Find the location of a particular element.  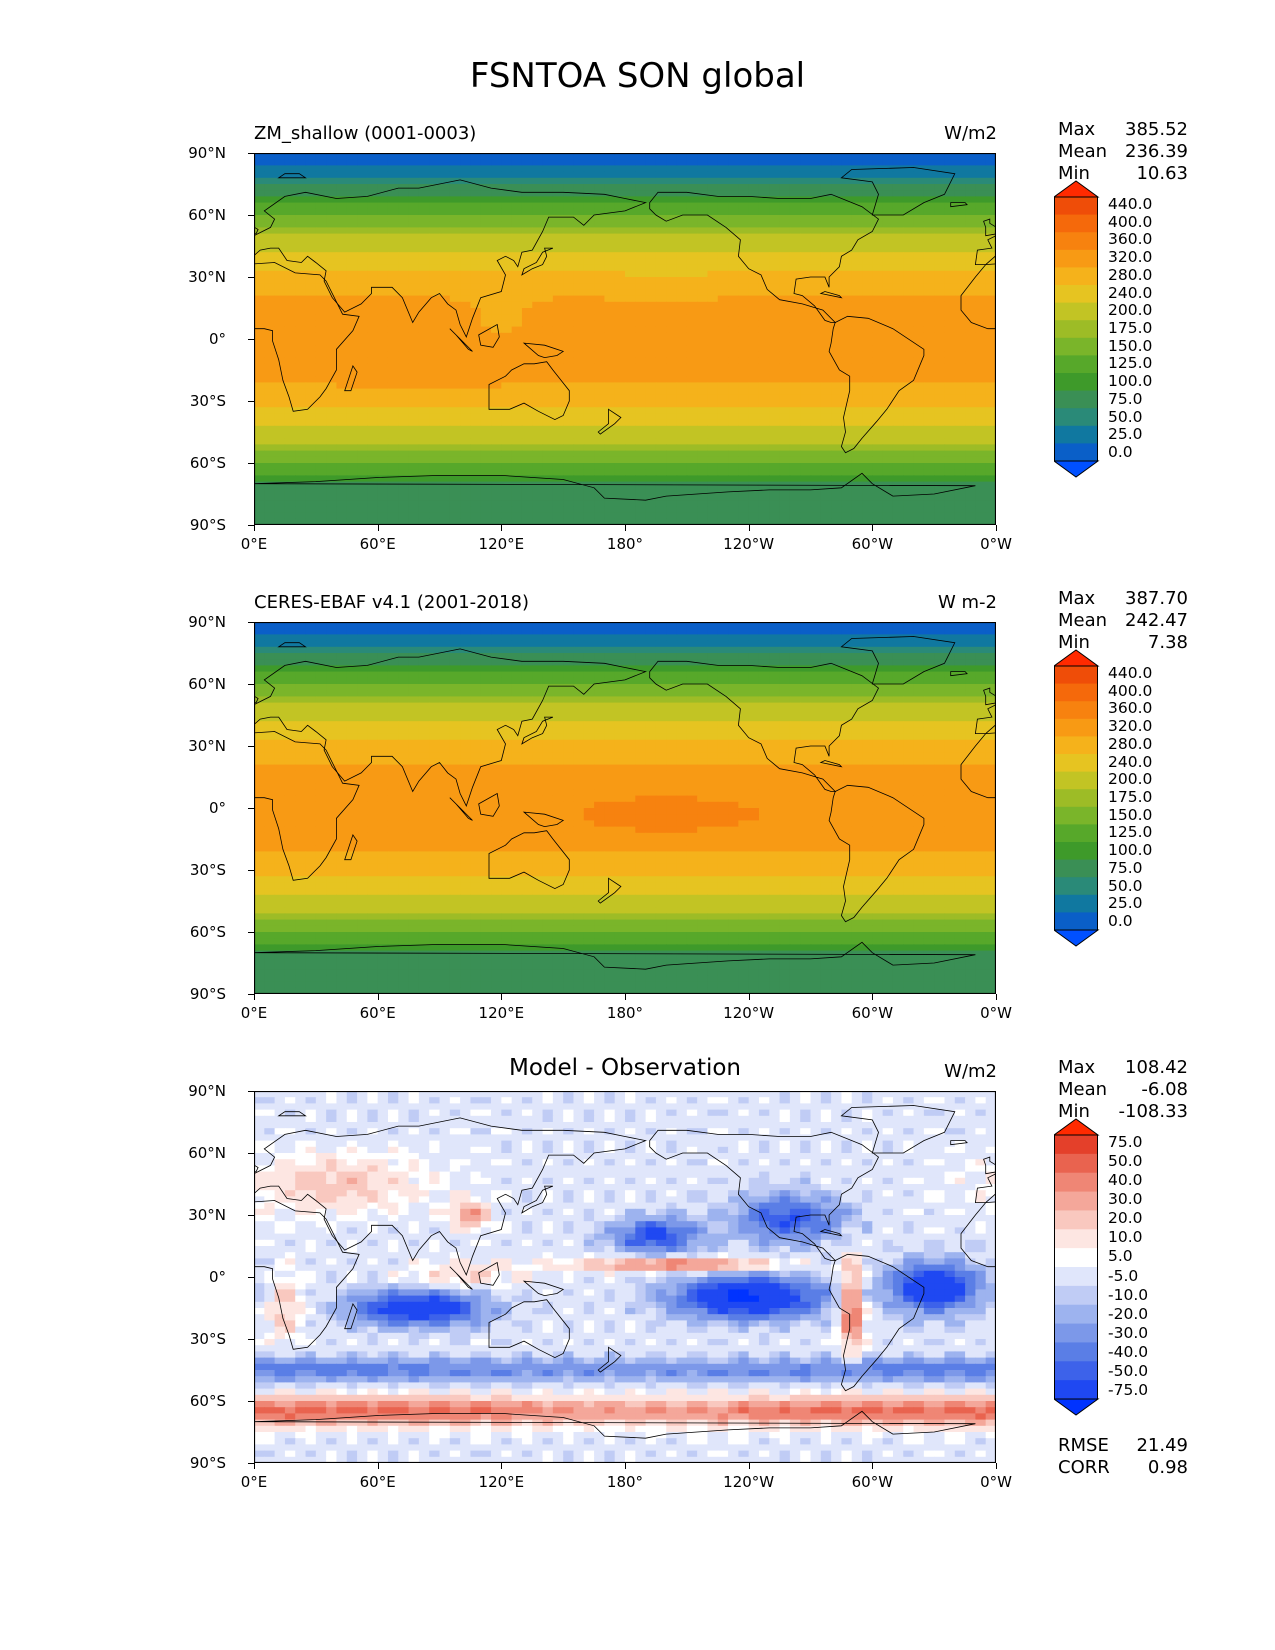

coastline-png is located at coordinates (543, 350).